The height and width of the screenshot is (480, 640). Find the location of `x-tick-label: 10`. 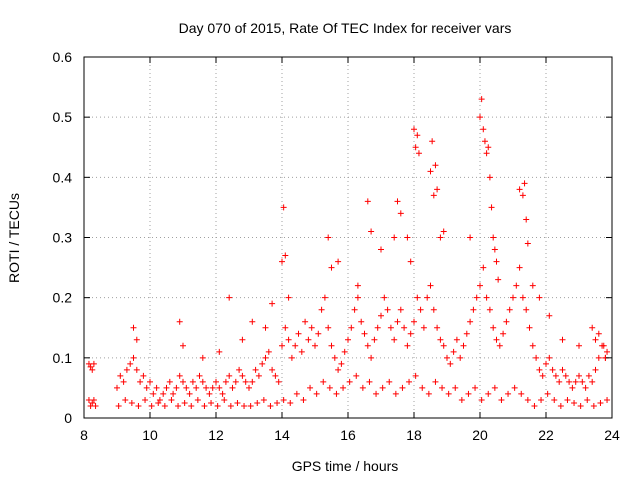

x-tick-label: 10 is located at coordinates (150, 435).